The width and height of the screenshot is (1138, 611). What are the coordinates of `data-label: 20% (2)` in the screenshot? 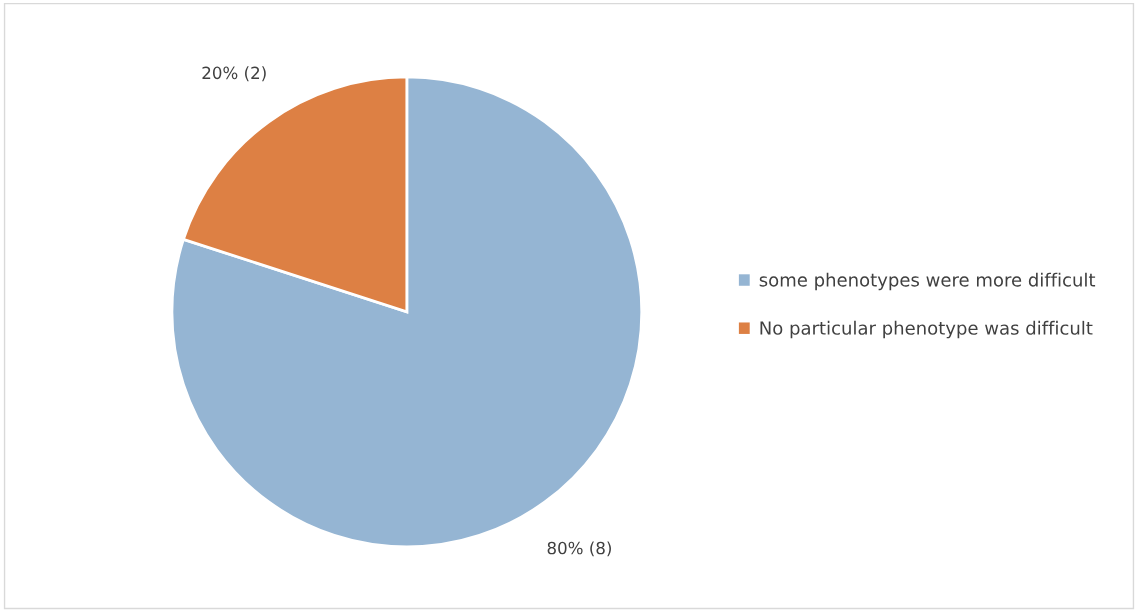 It's located at (234, 74).